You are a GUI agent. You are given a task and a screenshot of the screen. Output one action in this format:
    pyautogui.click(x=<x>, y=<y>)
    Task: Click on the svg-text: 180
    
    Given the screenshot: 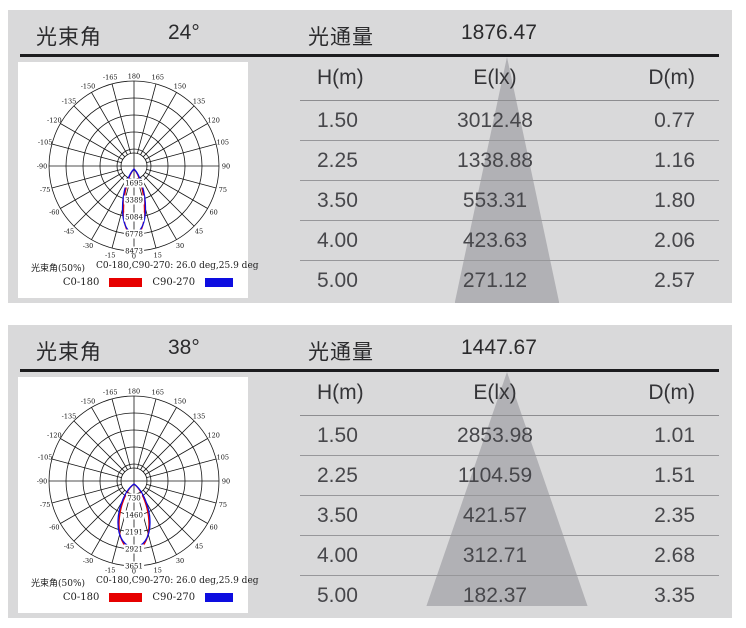 What is the action you would take?
    pyautogui.click(x=134, y=76)
    